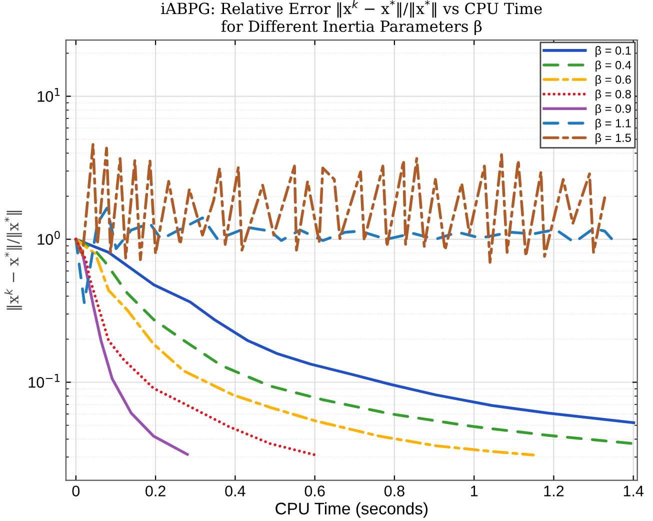  I want to click on legend-label: β = 0.6, so click(613, 80).